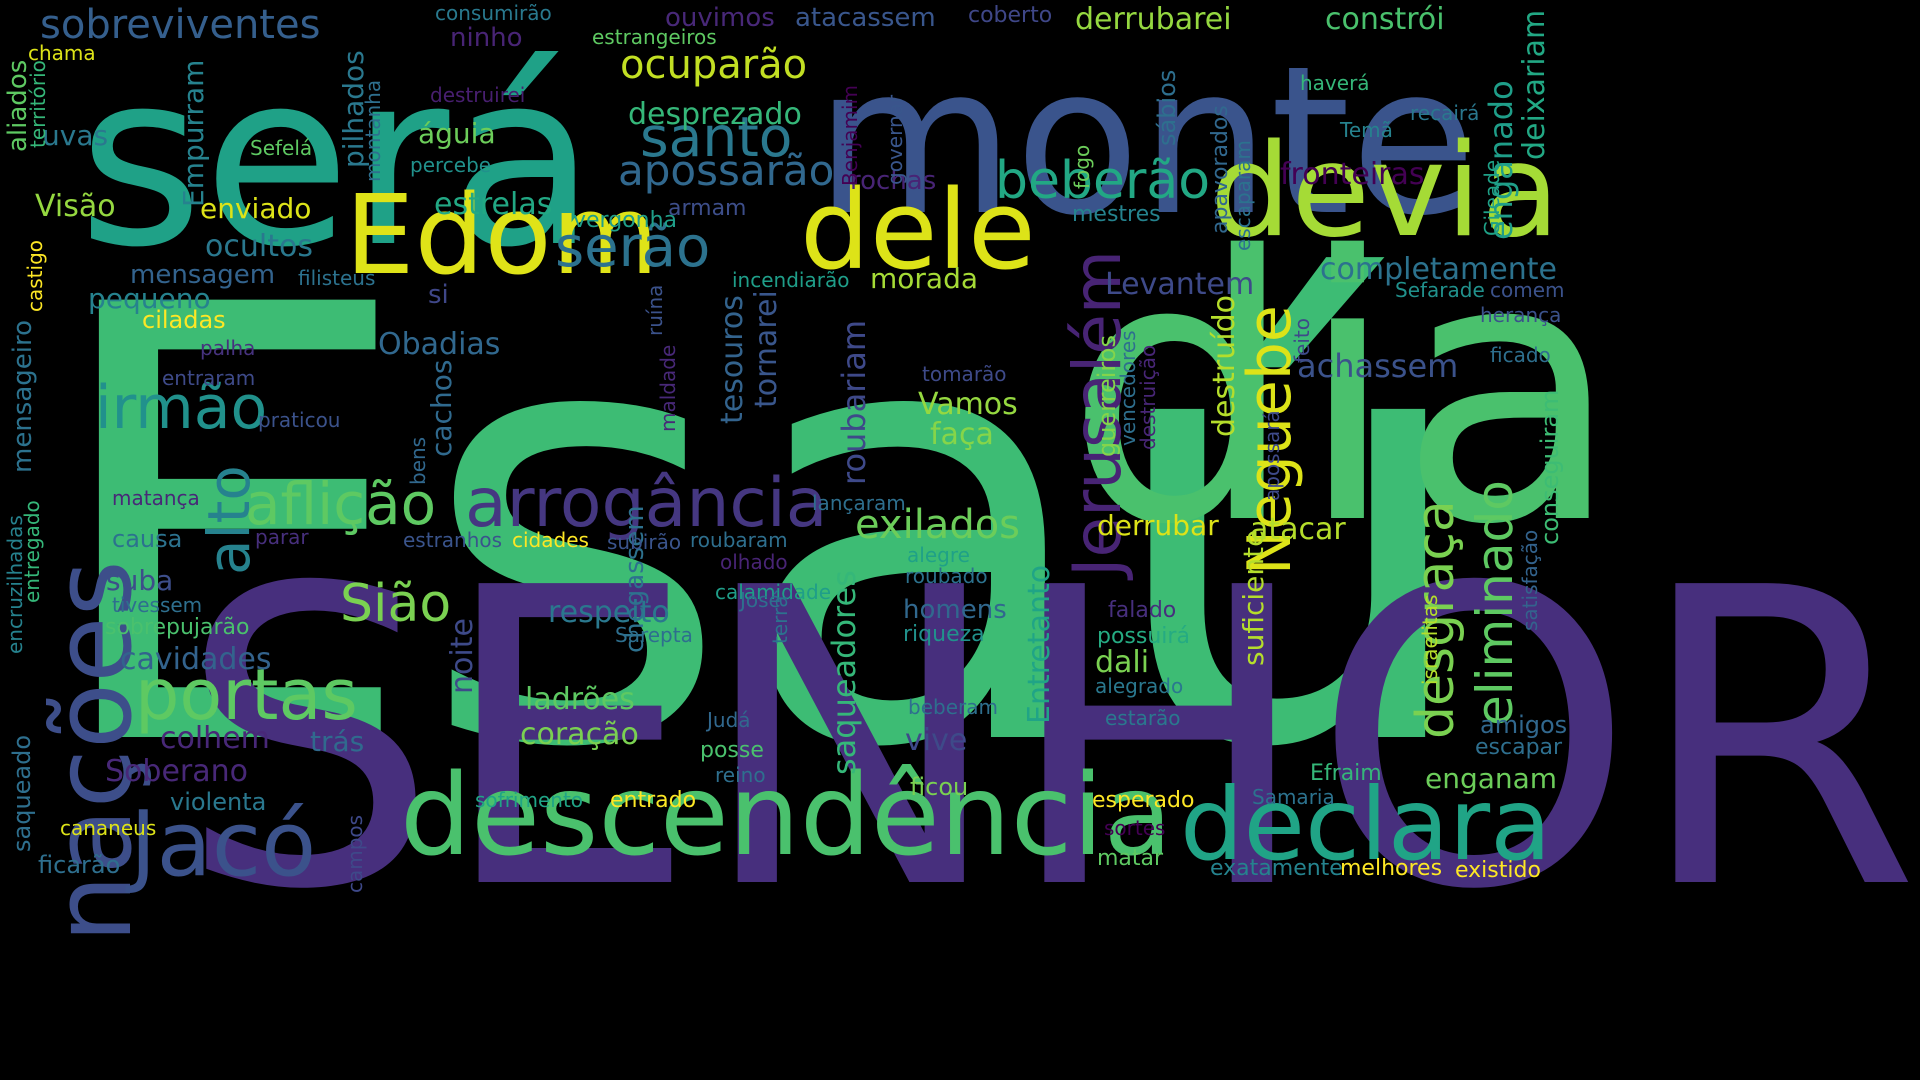 The width and height of the screenshot is (1920, 1080). What do you see at coordinates (766, 349) in the screenshot?
I see `word-tornarei: tornarei` at bounding box center [766, 349].